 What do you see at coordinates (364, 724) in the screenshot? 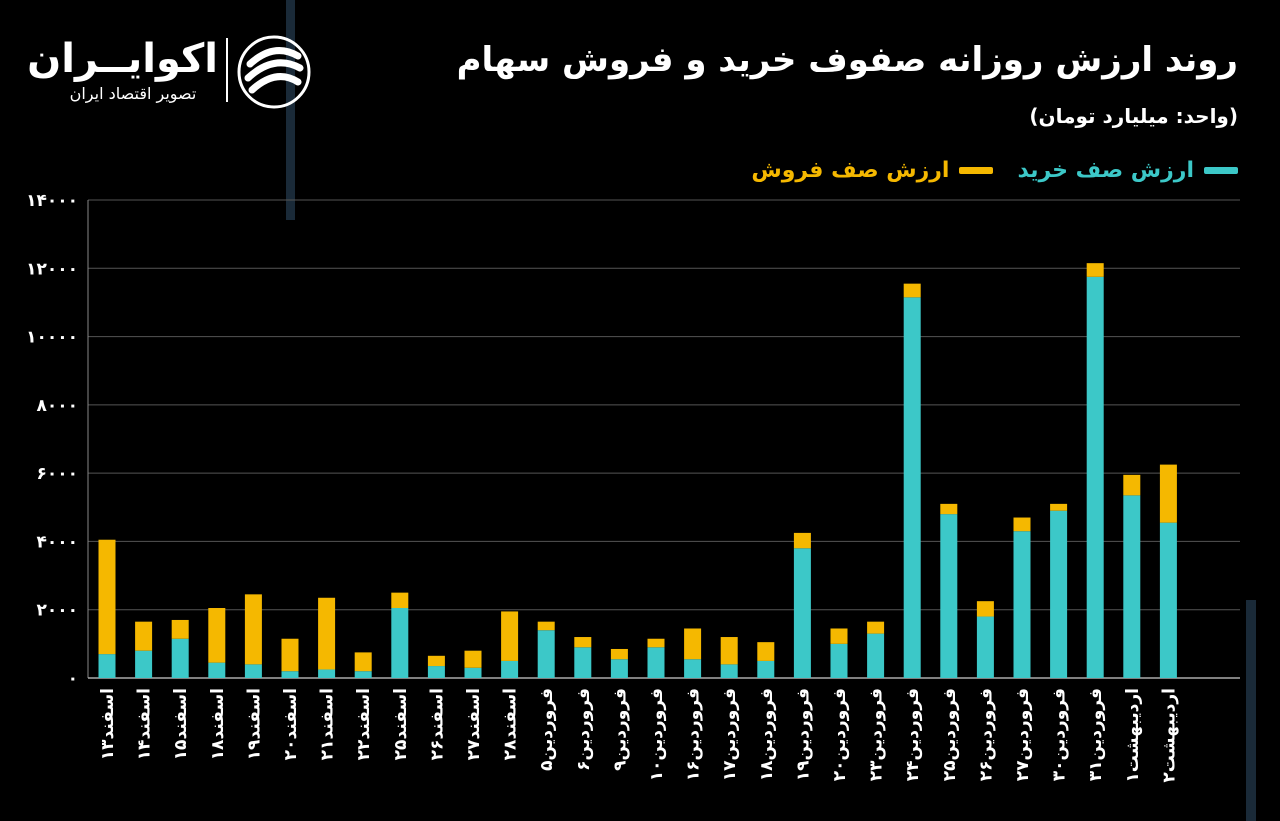
I see `x-tick-label: اسفند۲۲` at bounding box center [364, 724].